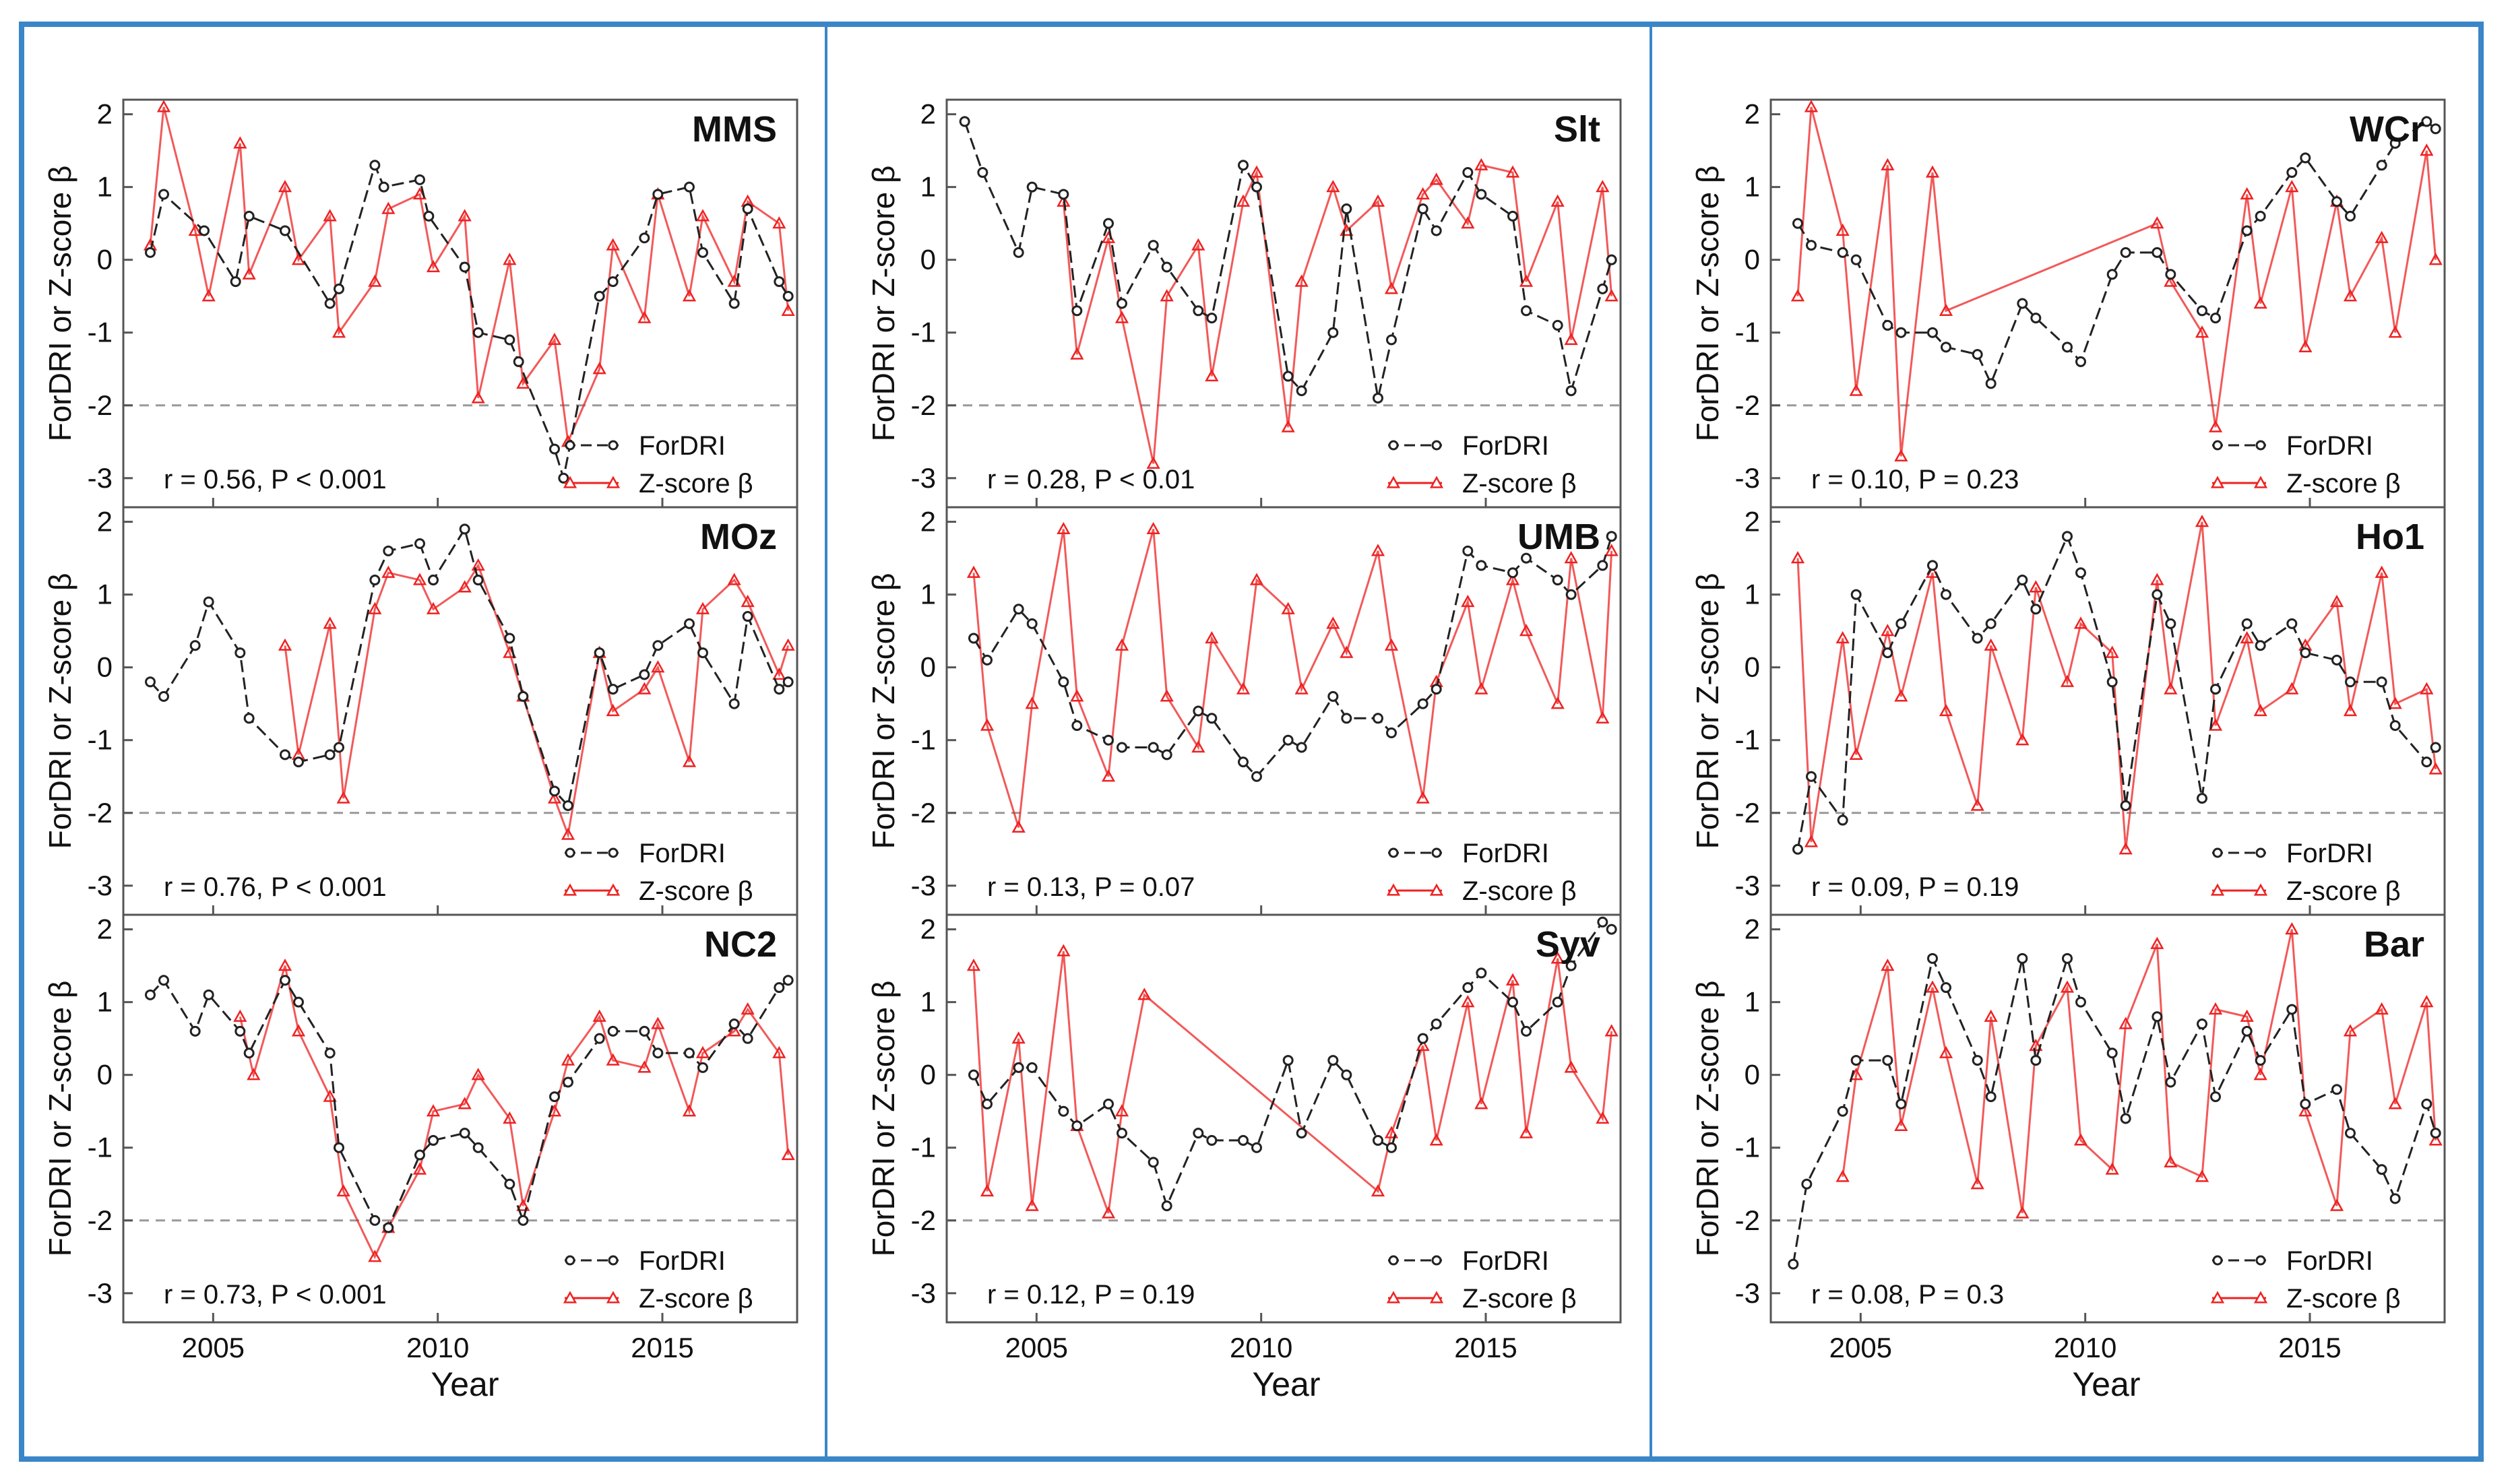 Image resolution: width=2512 pixels, height=1484 pixels. I want to click on y-tick-label: 0, so click(928, 260).